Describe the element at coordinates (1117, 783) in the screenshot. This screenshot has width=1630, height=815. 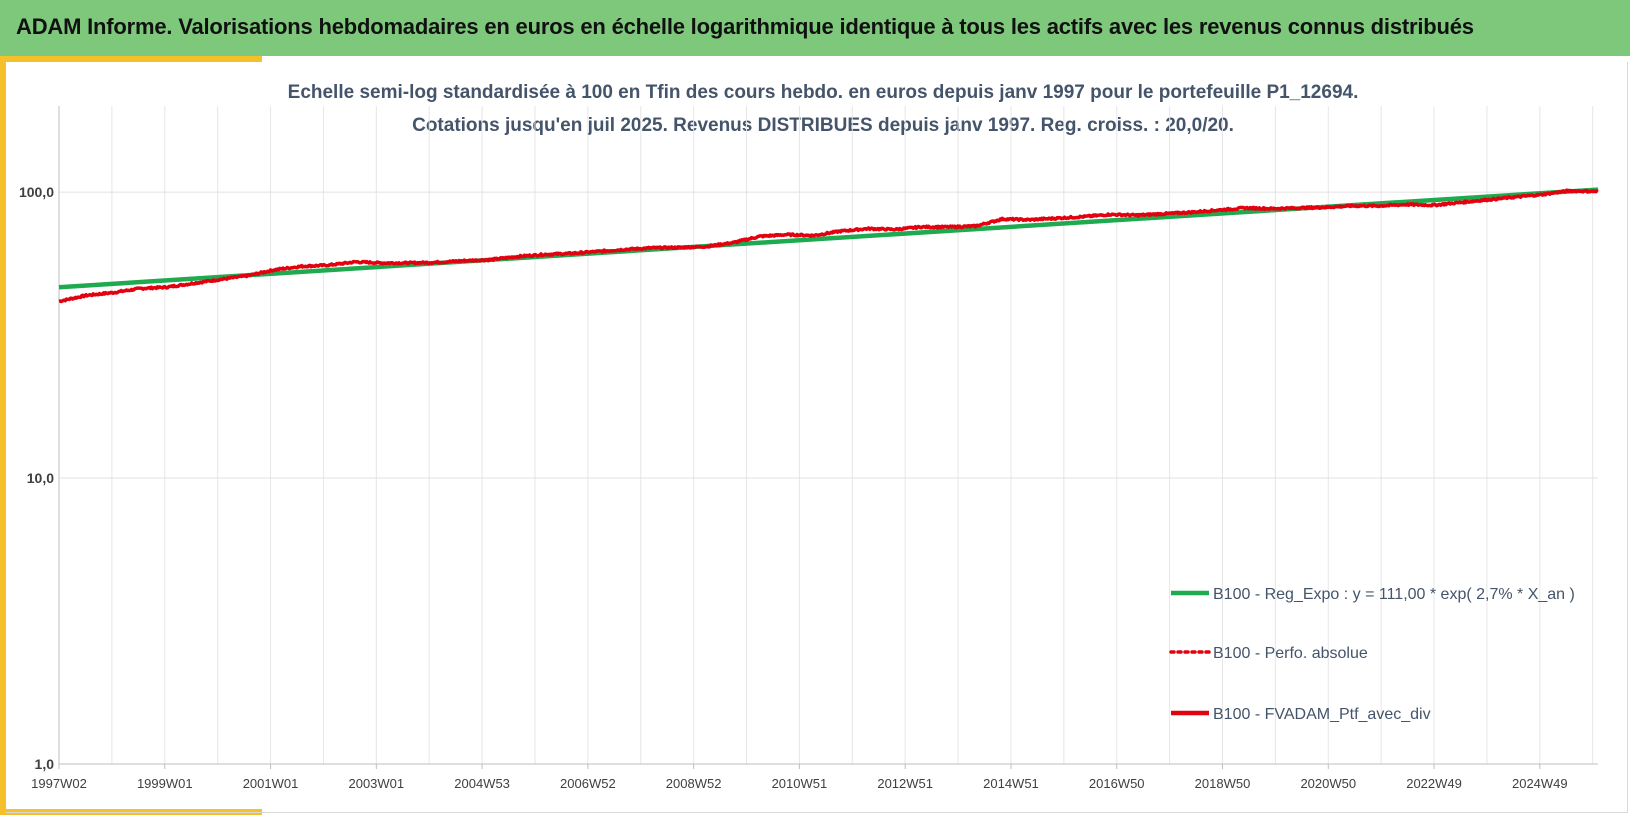
I see `x-tick-label: 2016W50` at that location.